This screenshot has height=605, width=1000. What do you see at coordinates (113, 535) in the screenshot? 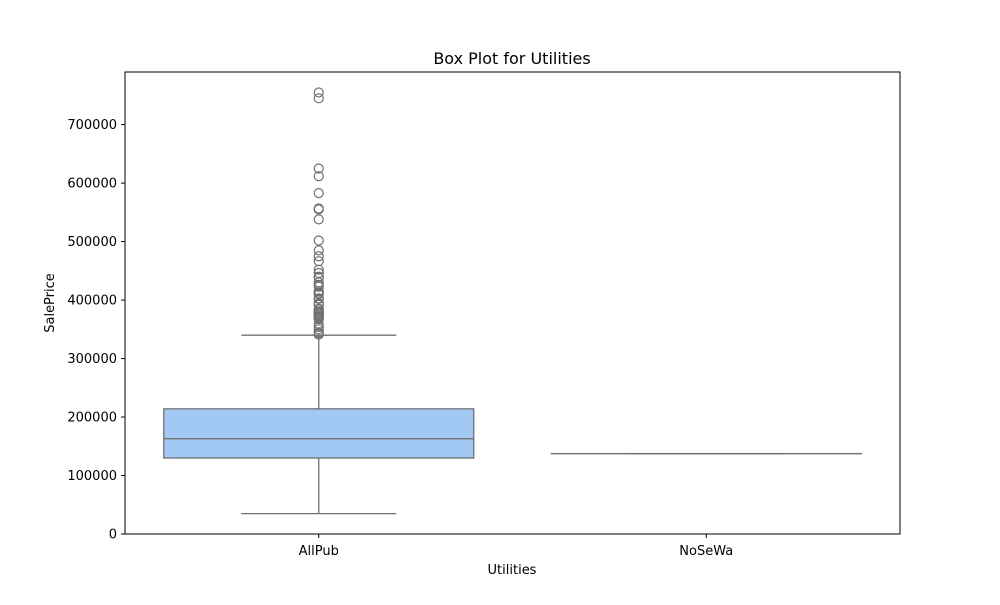
I see `y-tick-label: 0` at bounding box center [113, 535].